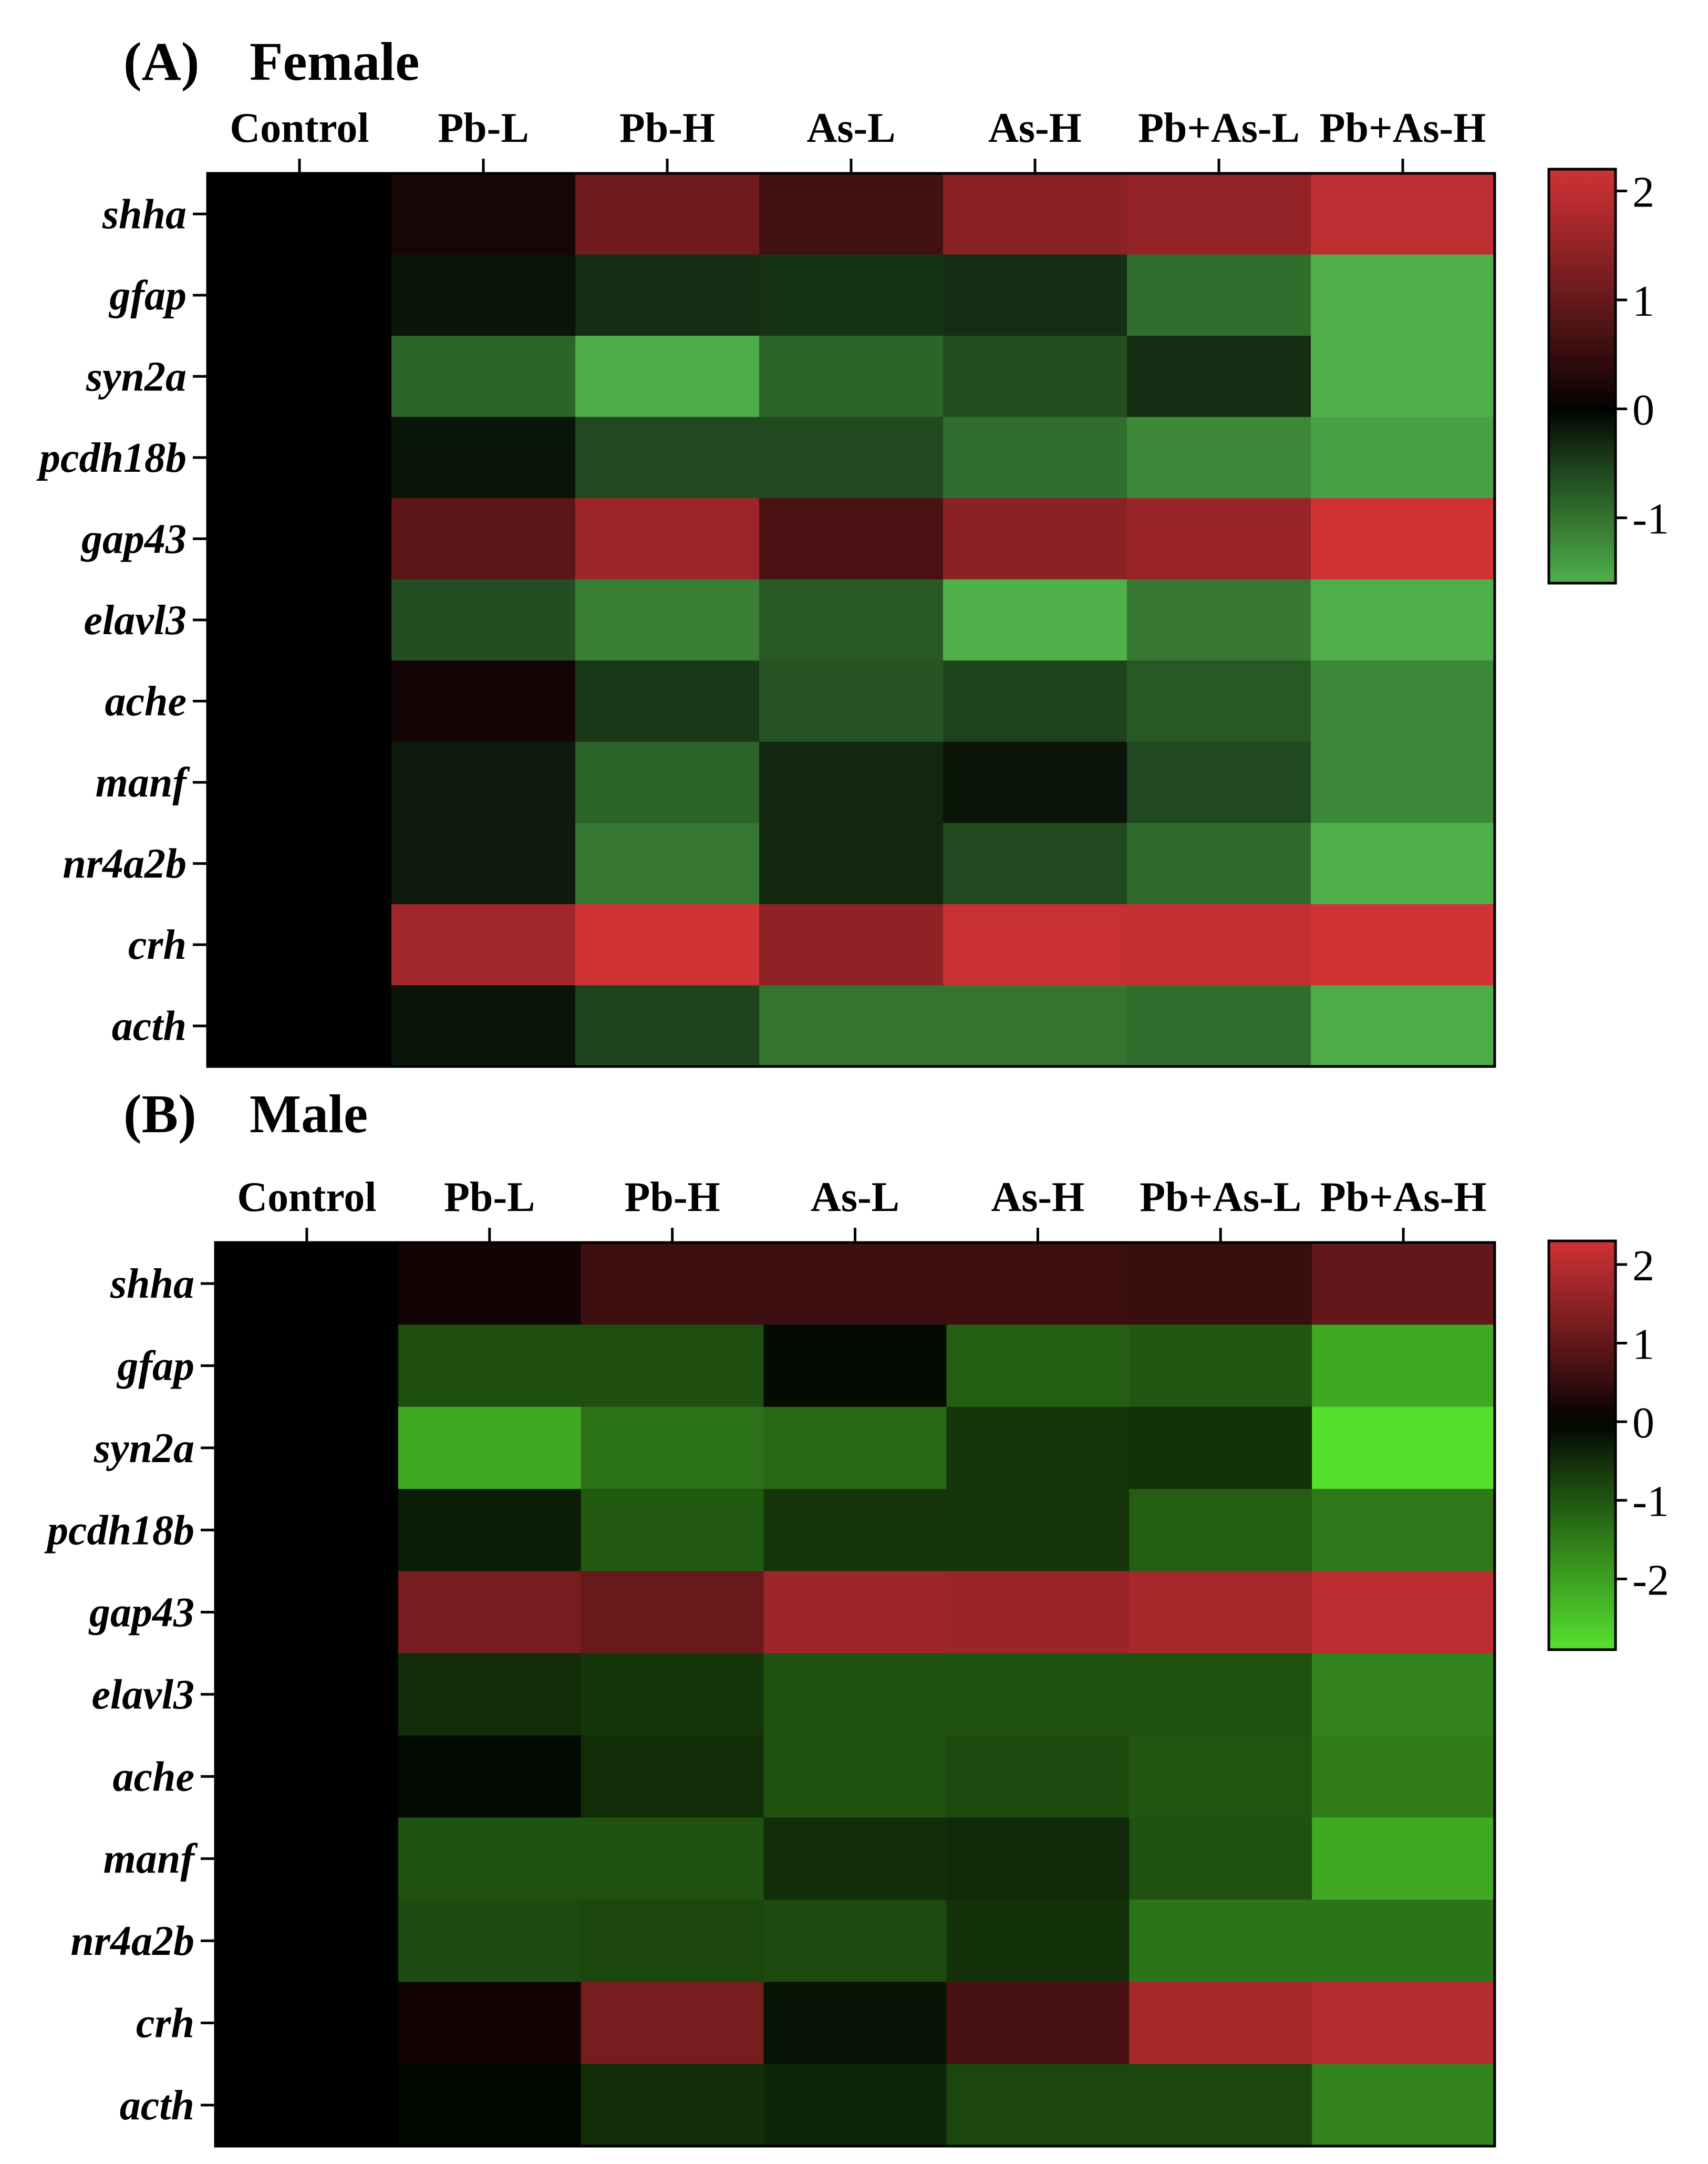 This screenshot has height=2164, width=1708. Describe the element at coordinates (300, 945) in the screenshot. I see `heatmap-cell-crh-Control` at that location.